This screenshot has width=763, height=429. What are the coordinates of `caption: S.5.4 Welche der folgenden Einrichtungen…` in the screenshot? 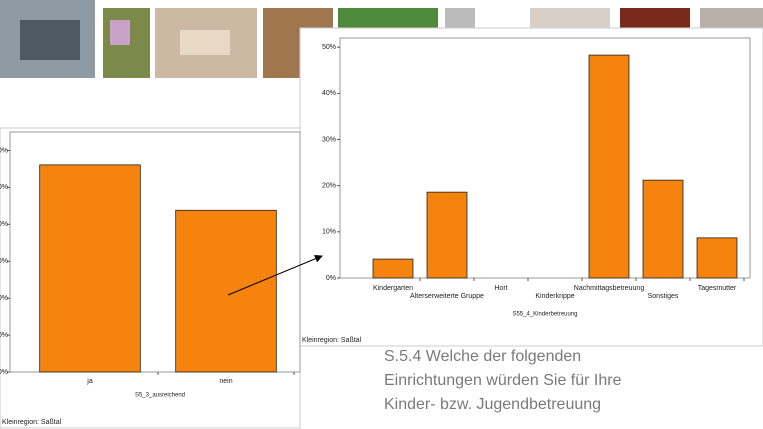 It's located at (503, 380).